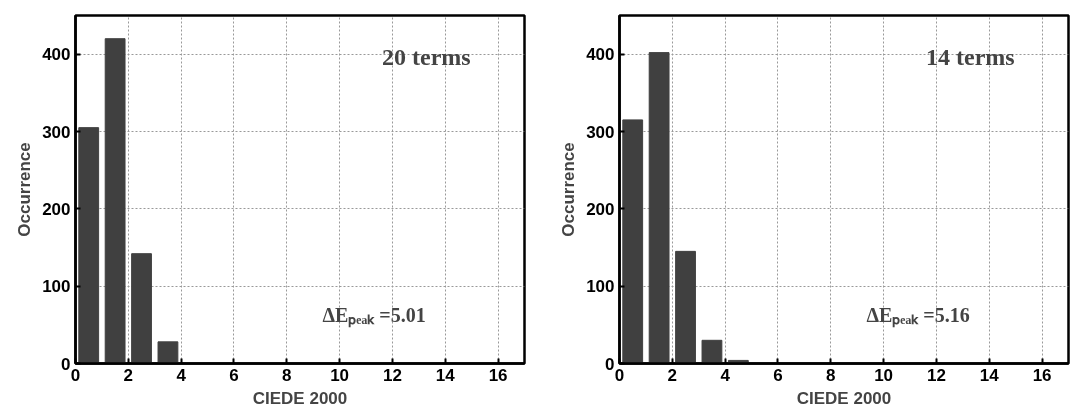 This screenshot has width=1089, height=410. I want to click on annotation: ΔEₚₑₐₖ =5.16, so click(918, 315).